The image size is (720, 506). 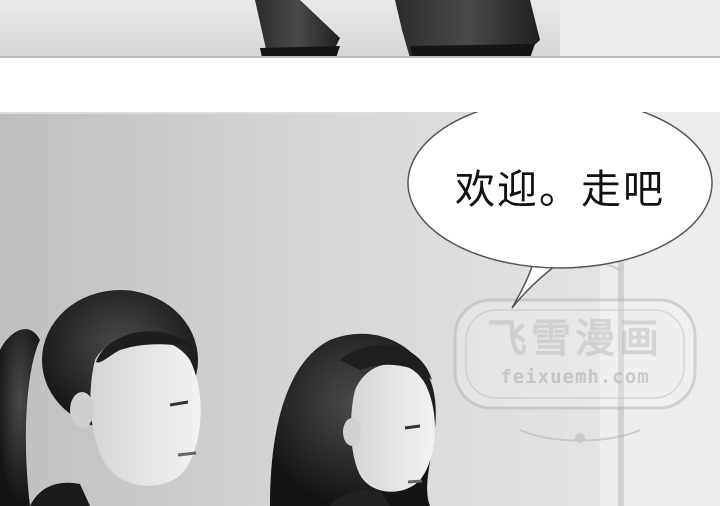 I want to click on speech-bubble-text: 欢迎。走吧, so click(x=560, y=190).